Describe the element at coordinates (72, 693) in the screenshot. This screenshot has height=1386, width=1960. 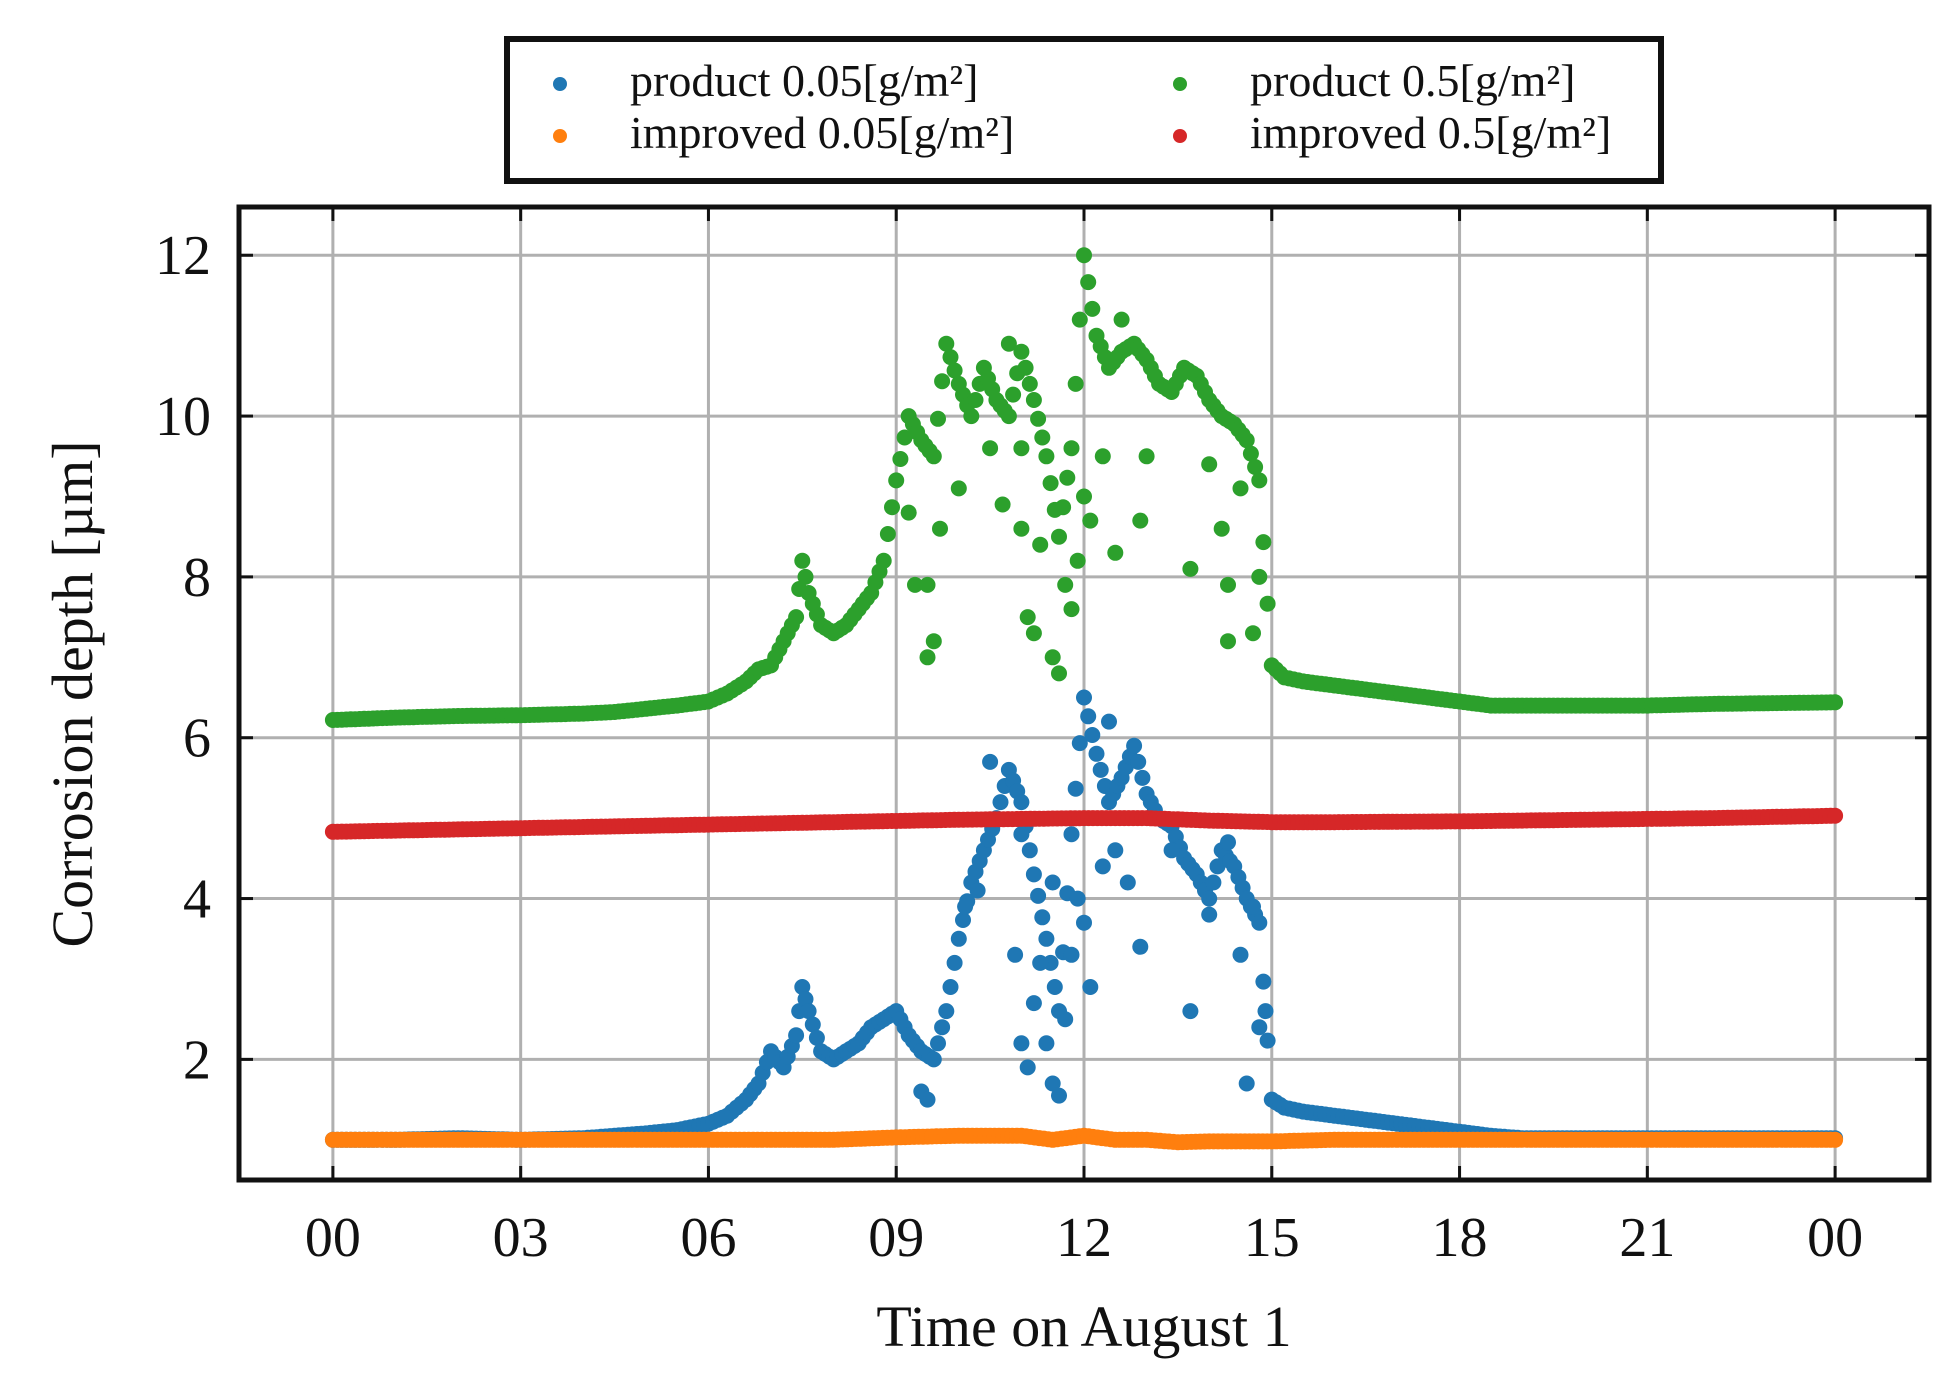
I see `y-axis-title: Corrosion depth [µm]` at that location.